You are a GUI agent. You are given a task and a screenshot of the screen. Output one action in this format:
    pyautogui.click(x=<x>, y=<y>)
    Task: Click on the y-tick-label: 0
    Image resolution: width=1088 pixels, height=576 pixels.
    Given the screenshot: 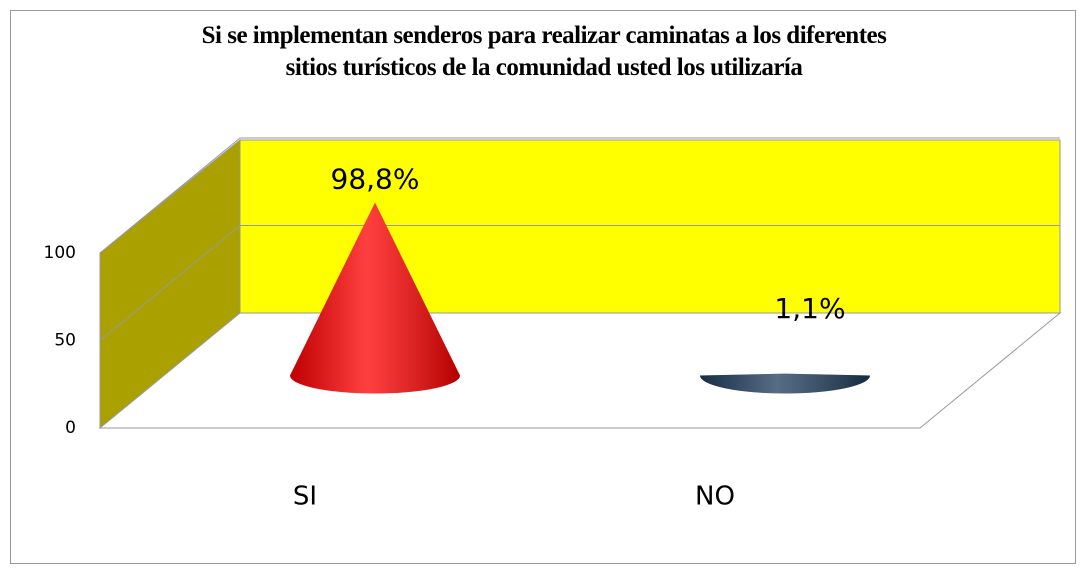 What is the action you would take?
    pyautogui.click(x=70, y=428)
    